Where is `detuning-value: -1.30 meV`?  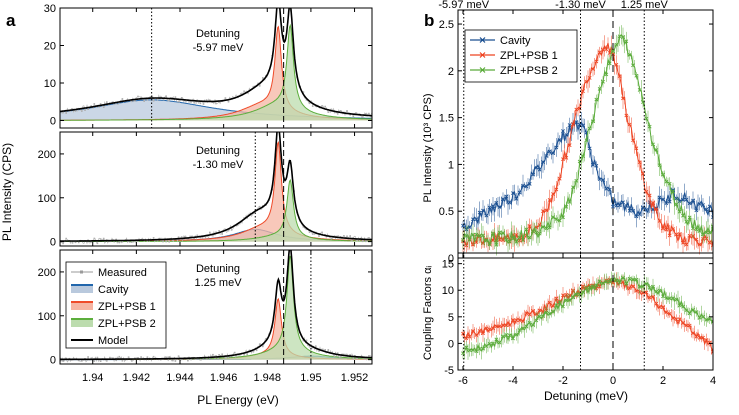 detuning-value: -1.30 meV is located at coordinates (218, 165).